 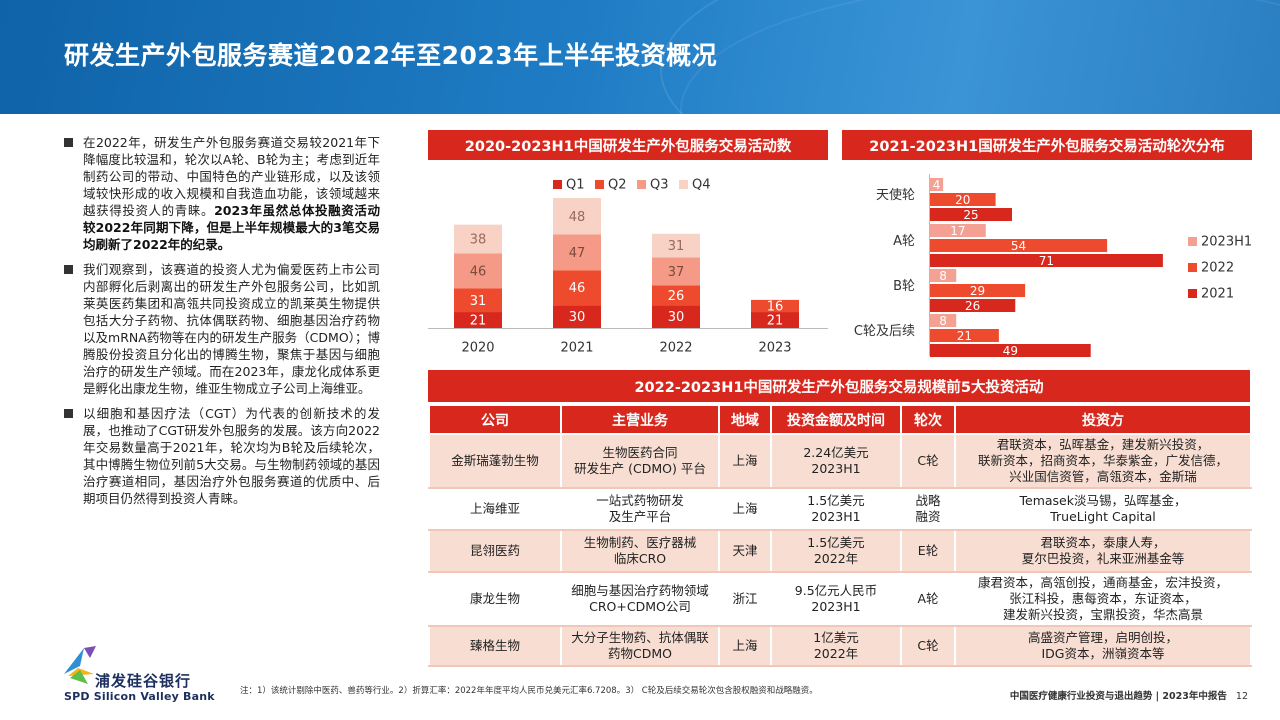 I want to click on column-header: 主营业务, so click(x=640, y=419).